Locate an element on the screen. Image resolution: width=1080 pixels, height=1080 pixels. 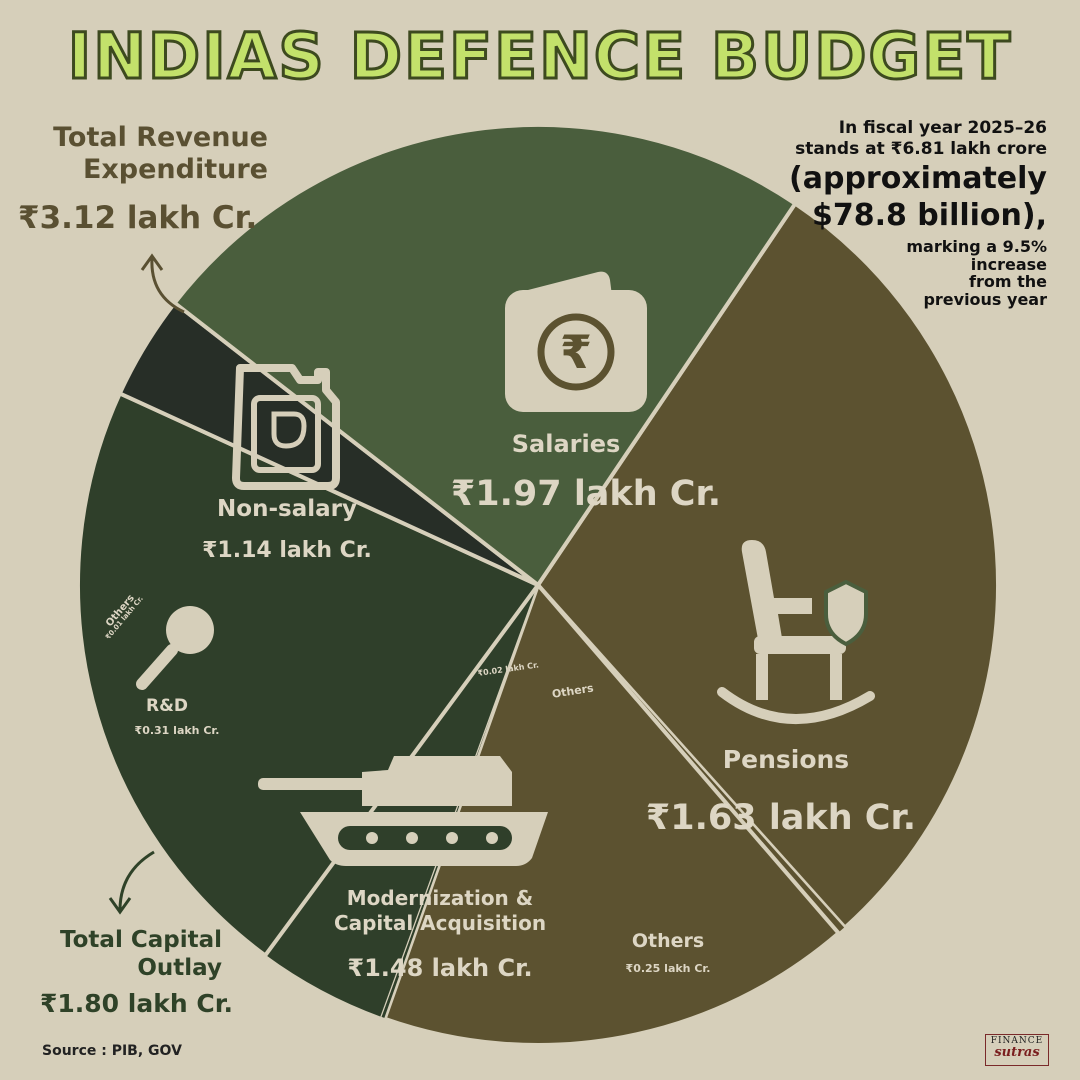
fiscal-note-line8: previous year is located at coordinates (985, 299).